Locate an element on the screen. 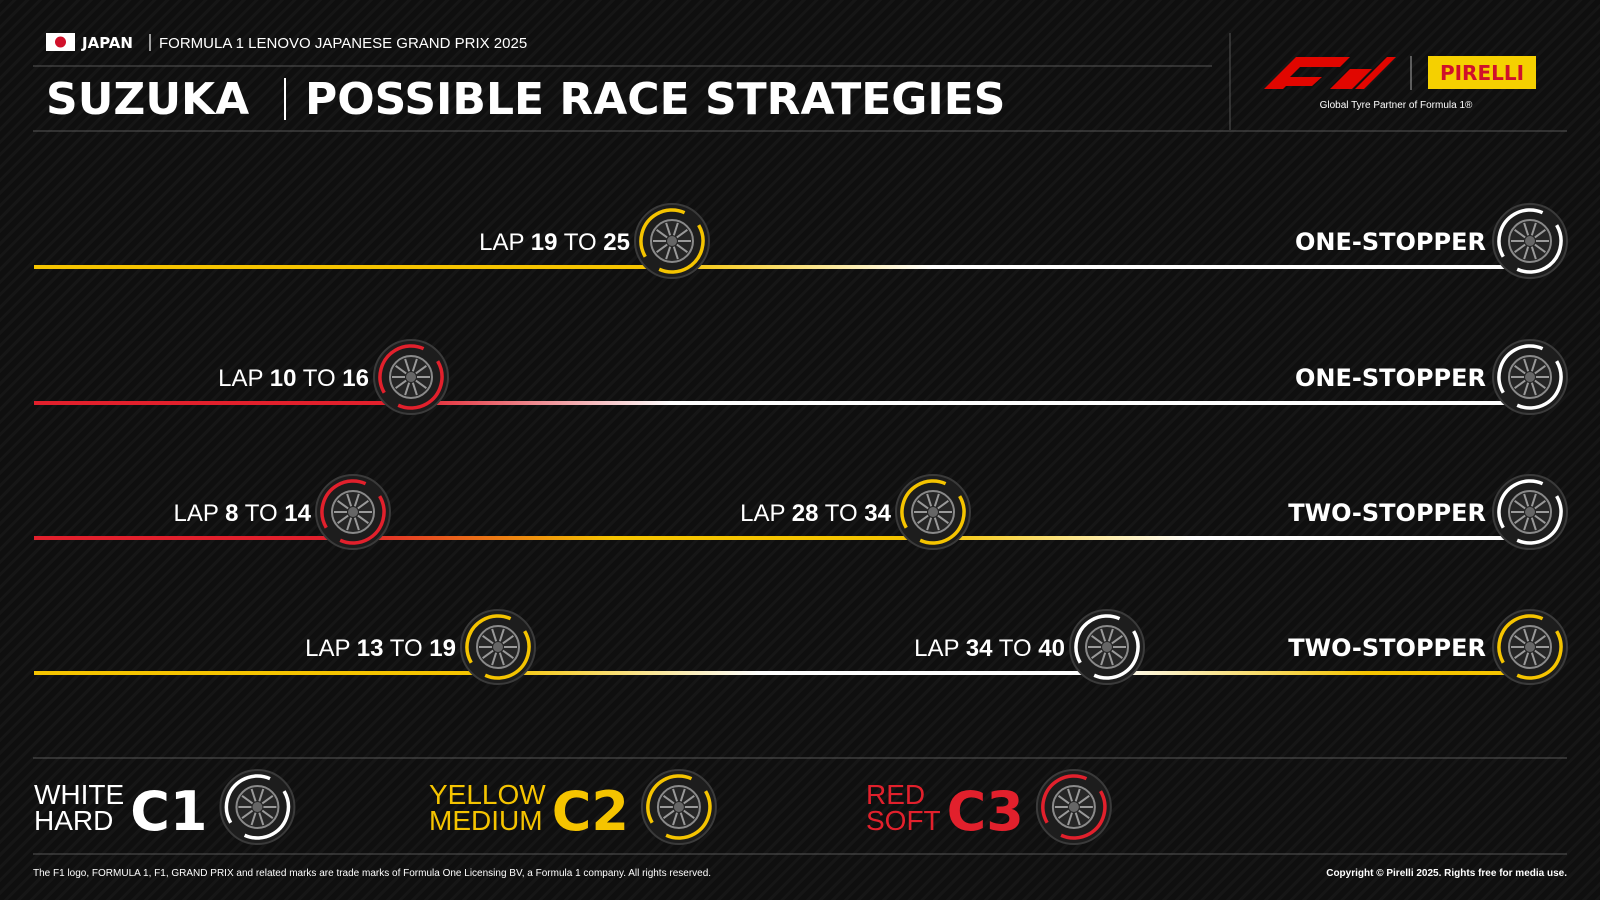 The width and height of the screenshot is (1600, 900). legend-code: C1 is located at coordinates (168, 811).